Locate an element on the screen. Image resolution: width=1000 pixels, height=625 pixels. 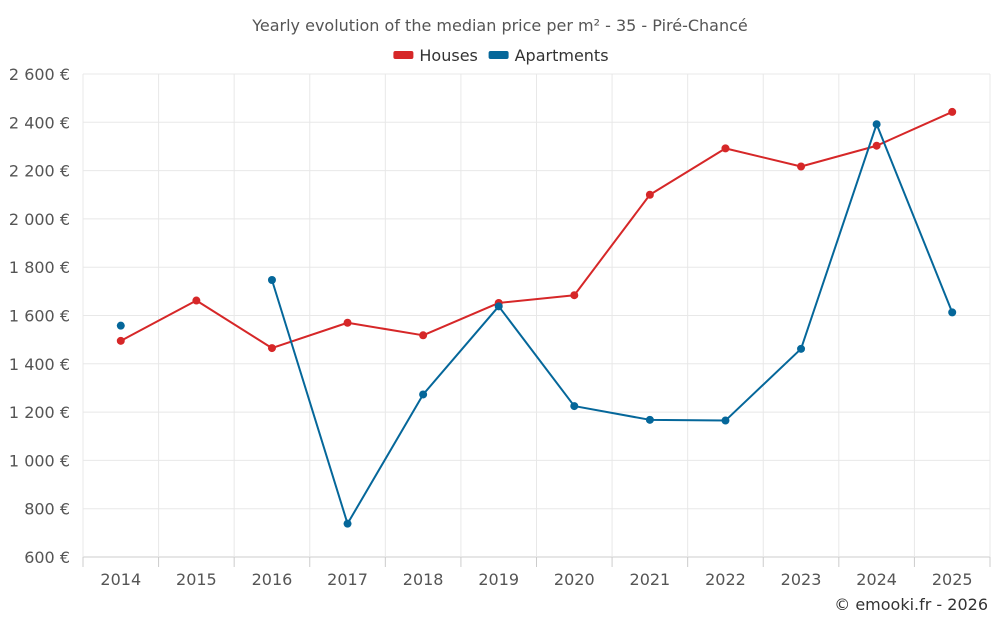
y-tick-label: 1 000 € is located at coordinates (39, 460).